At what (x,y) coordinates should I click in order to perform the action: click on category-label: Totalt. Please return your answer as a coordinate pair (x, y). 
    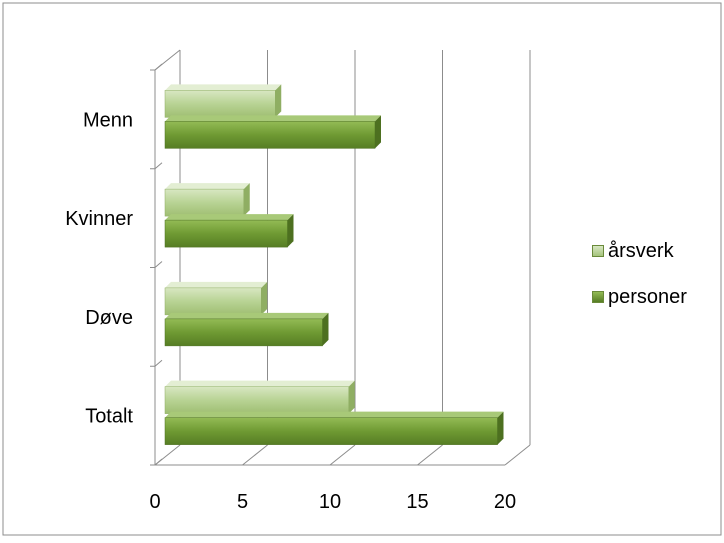
    Looking at the image, I should click on (109, 417).